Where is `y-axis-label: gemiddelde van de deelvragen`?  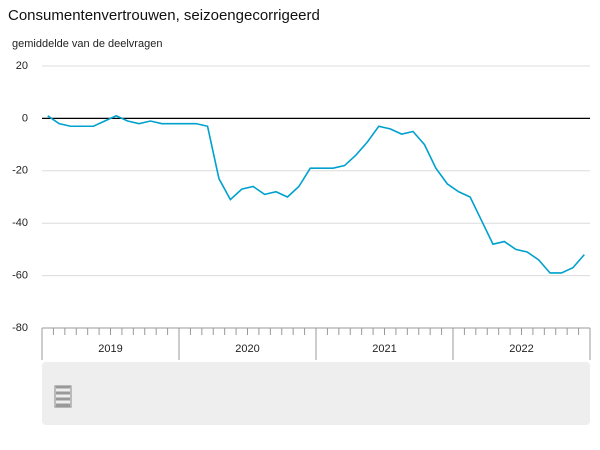
y-axis-label: gemiddelde van de deelvragen is located at coordinates (87, 44).